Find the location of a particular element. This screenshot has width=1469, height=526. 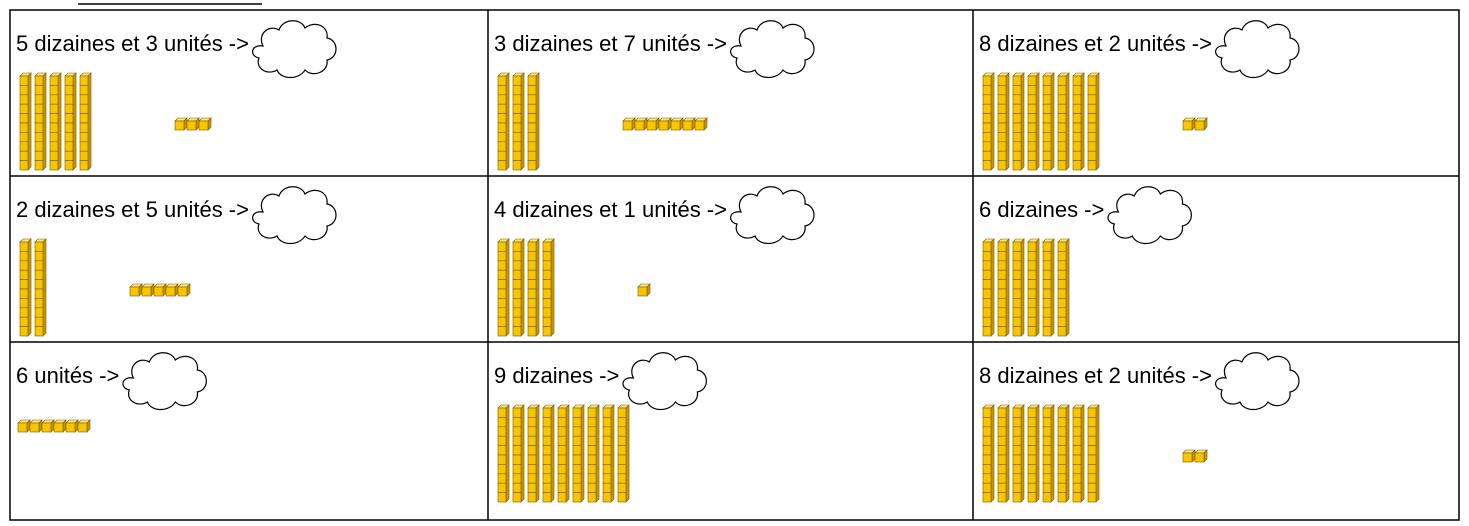

cell: 2 dizaines et 5 unités -> is located at coordinates (176, 261).